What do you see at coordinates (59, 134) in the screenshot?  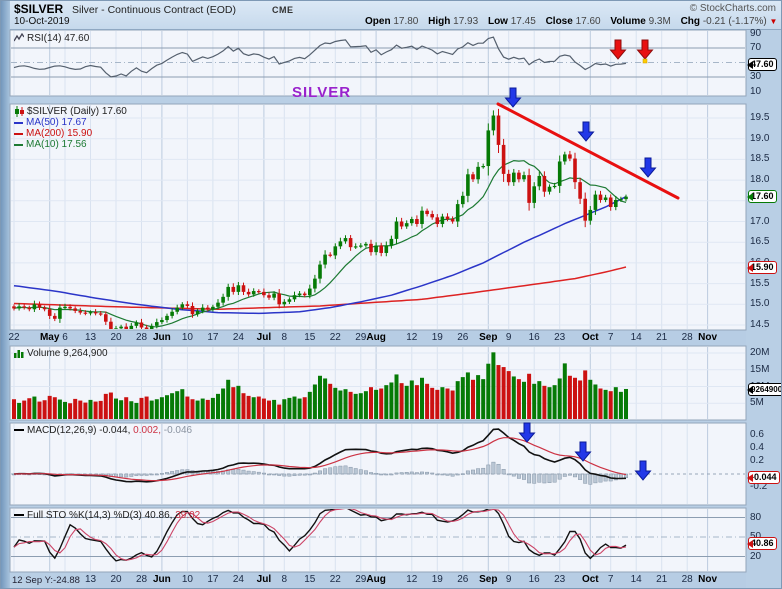 I see `ma200-legend: MA(200) 15.90` at bounding box center [59, 134].